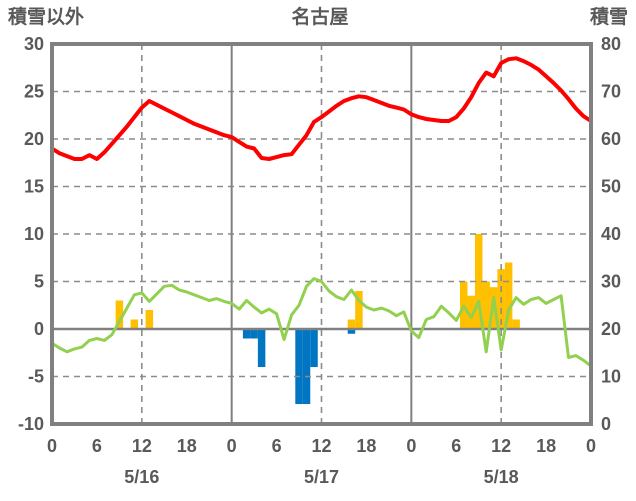  Describe the element at coordinates (609, 16) in the screenshot. I see `right-axis-title: 積雪` at that location.